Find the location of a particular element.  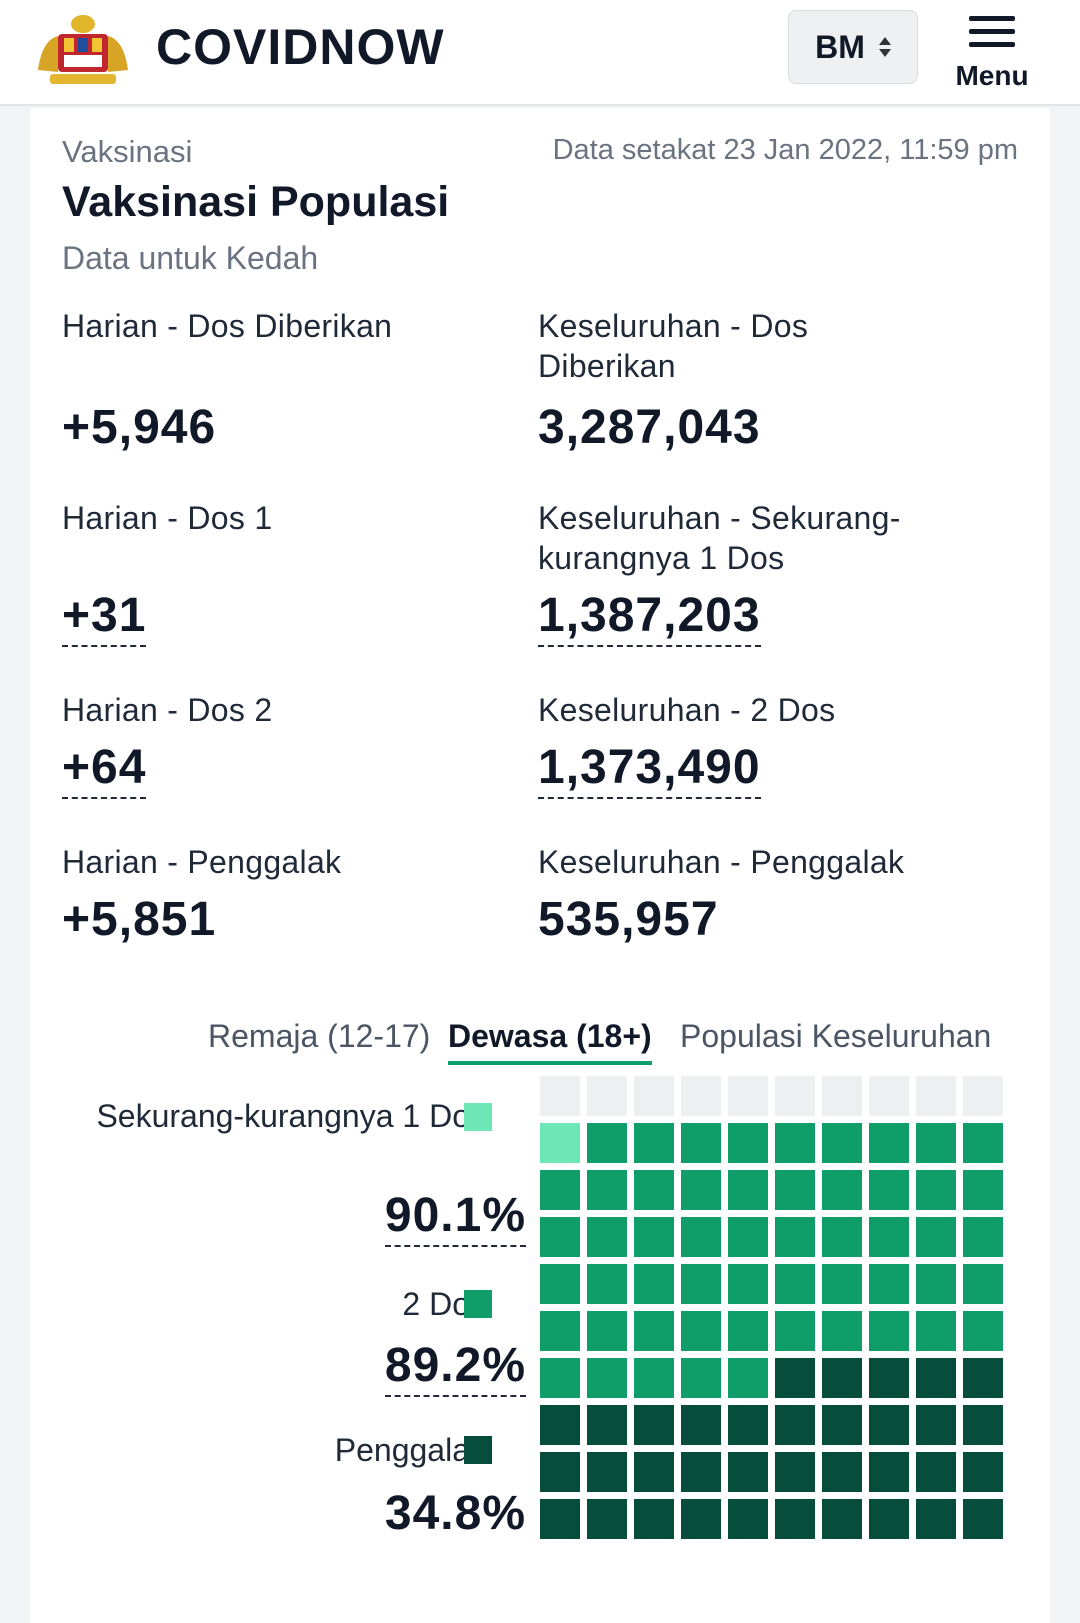

percent-dose1: 90.1% is located at coordinates (455, 1217).